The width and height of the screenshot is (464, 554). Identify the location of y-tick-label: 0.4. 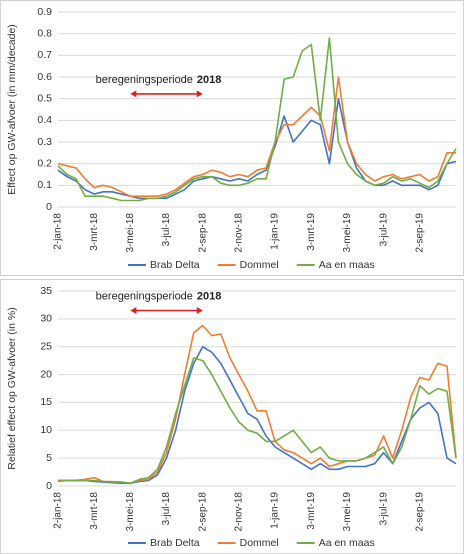
(44, 120).